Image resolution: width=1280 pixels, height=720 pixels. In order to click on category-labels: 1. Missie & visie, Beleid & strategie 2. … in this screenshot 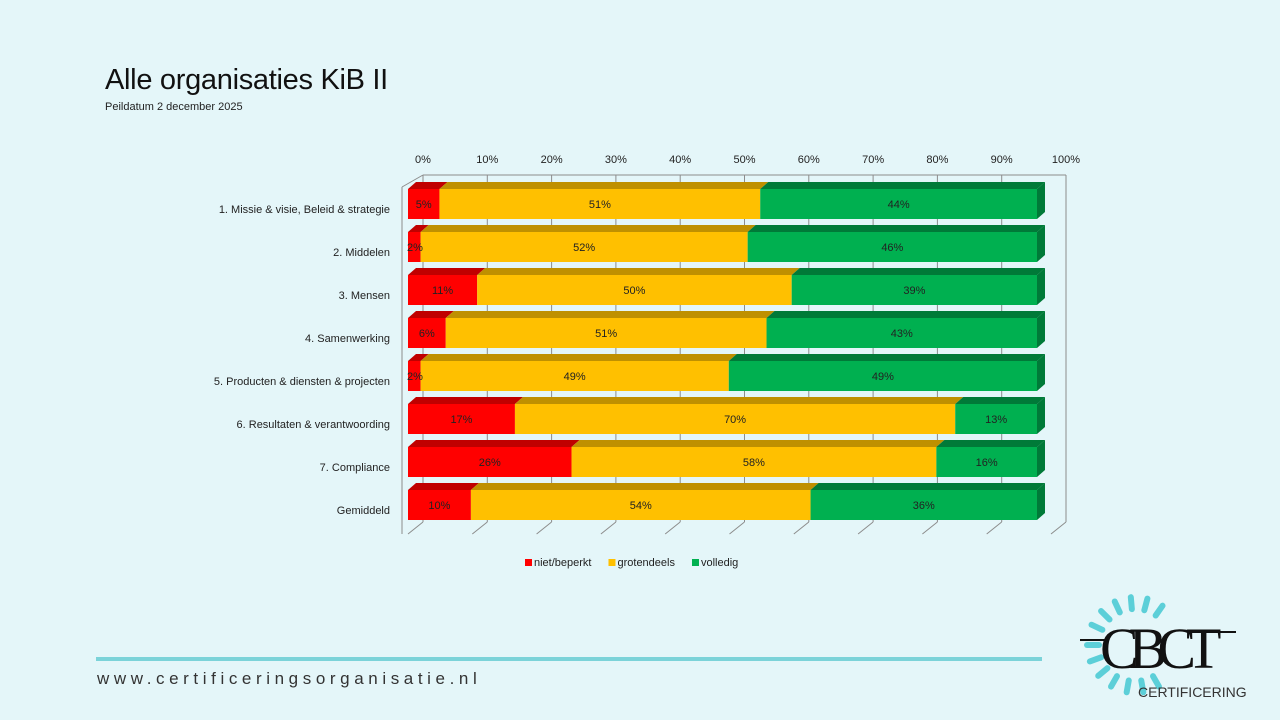, I will do `click(302, 360)`.